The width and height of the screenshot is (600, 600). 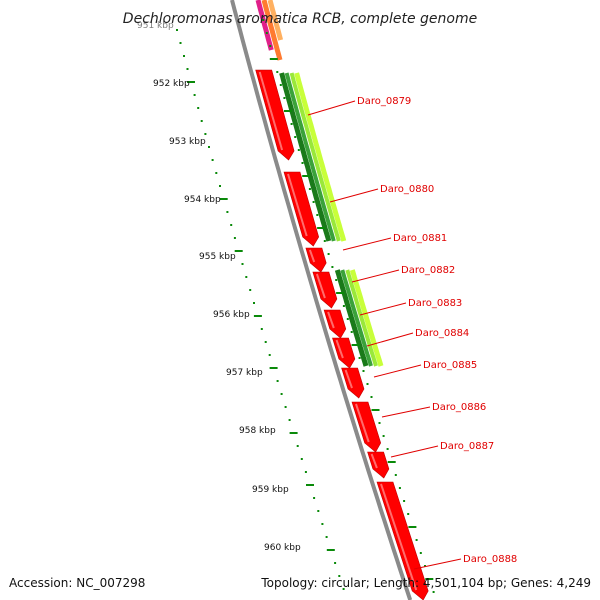 What do you see at coordinates (270, 490) in the screenshot?
I see `kbp-label-959: 959 kbp` at bounding box center [270, 490].